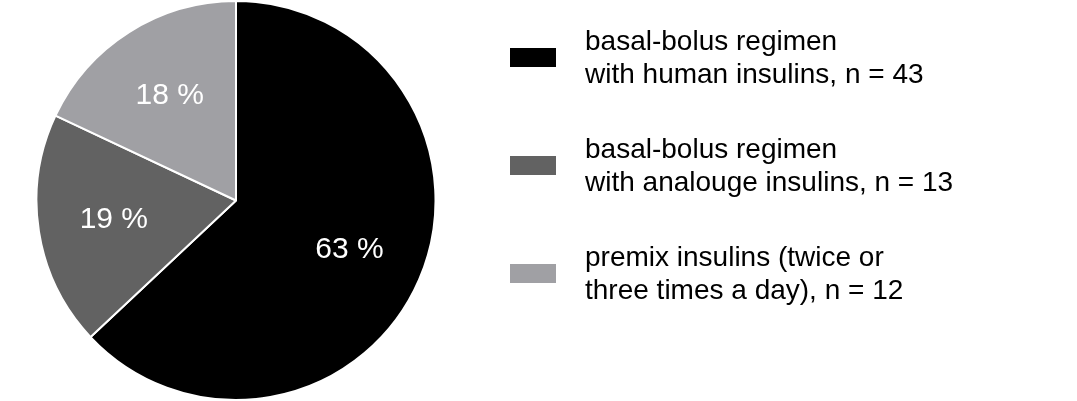 This screenshot has height=401, width=1077. I want to click on data-label: 19 %, so click(114, 218).